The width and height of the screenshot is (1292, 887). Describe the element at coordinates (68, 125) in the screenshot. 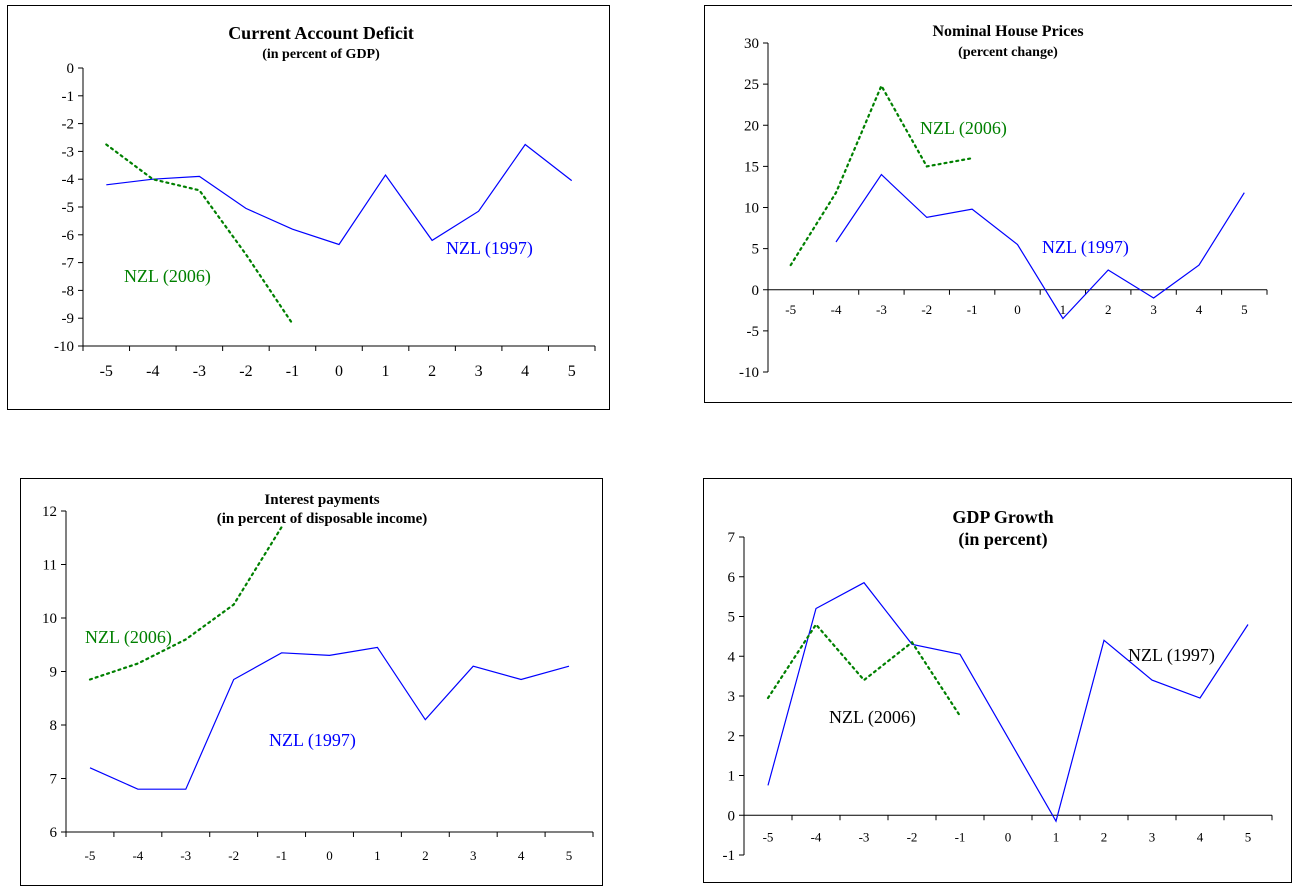

I see `y-tick-label: -2` at that location.